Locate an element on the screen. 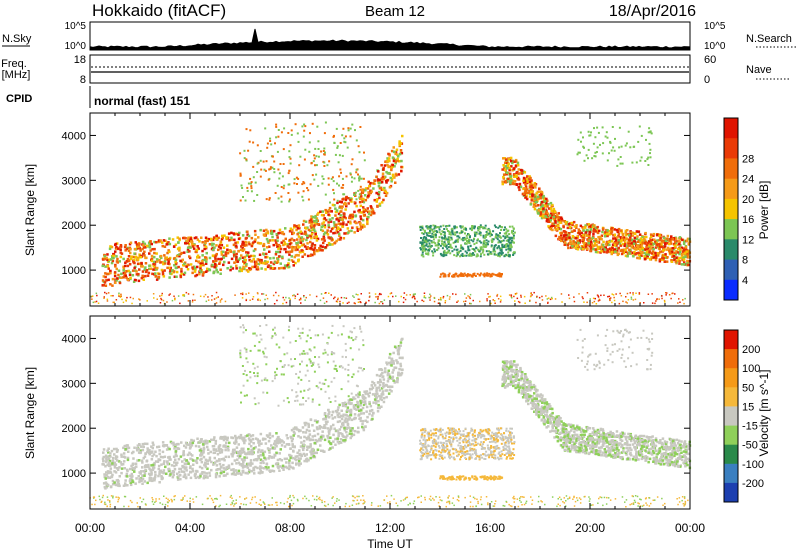  ytick-label: 2000 is located at coordinates (74, 226).